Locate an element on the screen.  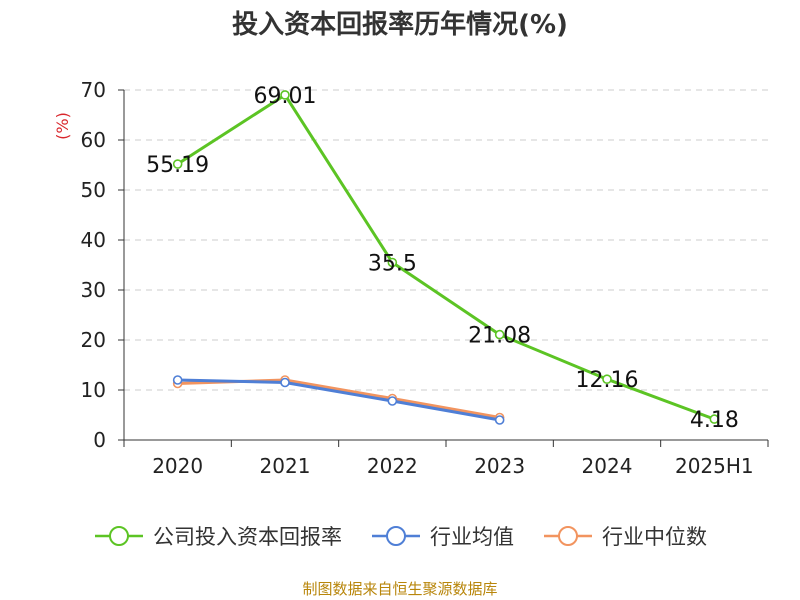
x-tick-label: 2025H1 is located at coordinates (714, 466).